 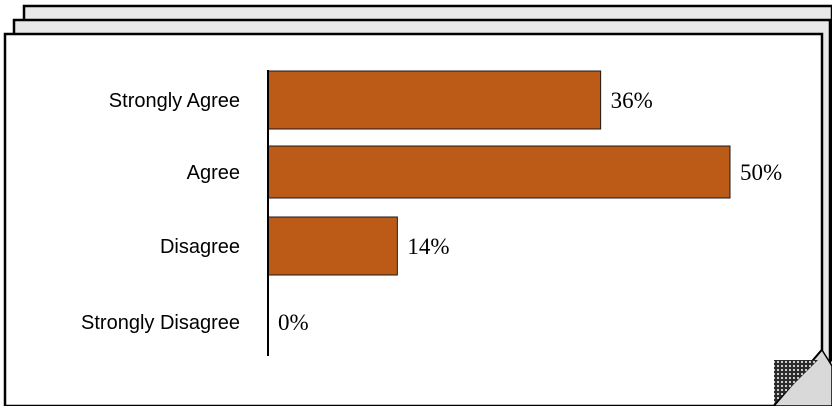 I want to click on value-label: 50%, so click(x=761, y=172).